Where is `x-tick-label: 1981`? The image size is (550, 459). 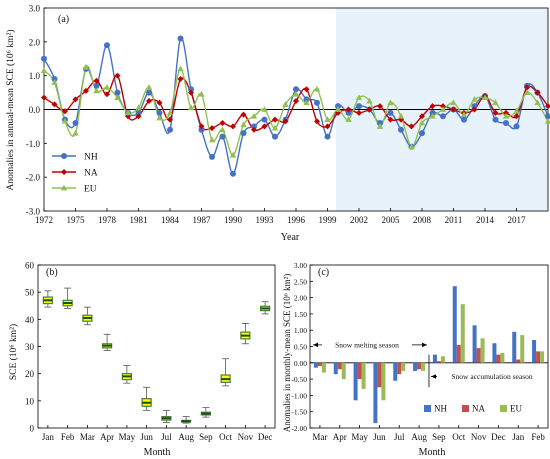 x-tick-label: 1981 is located at coordinates (139, 220).